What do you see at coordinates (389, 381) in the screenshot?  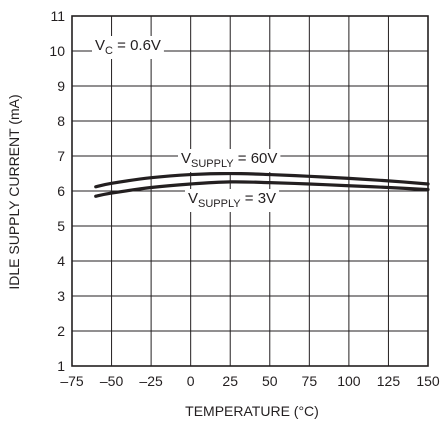 I see `x-tick-label: 125` at bounding box center [389, 381].